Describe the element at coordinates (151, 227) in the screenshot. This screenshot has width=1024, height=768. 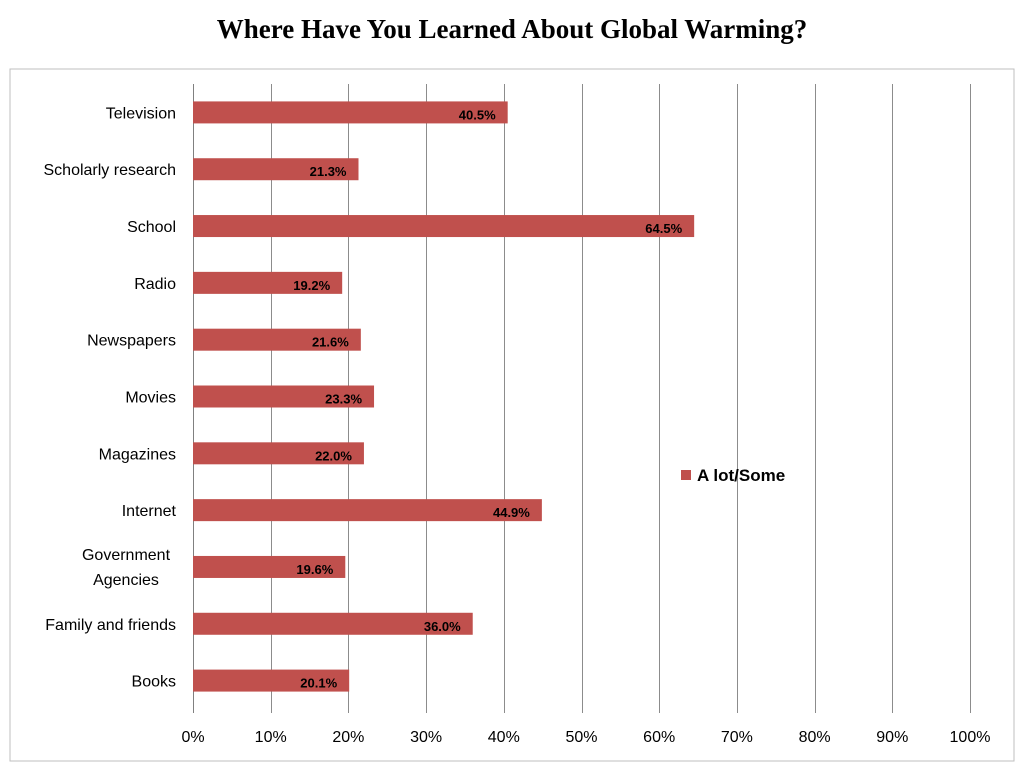
I see `category-label: School` at that location.